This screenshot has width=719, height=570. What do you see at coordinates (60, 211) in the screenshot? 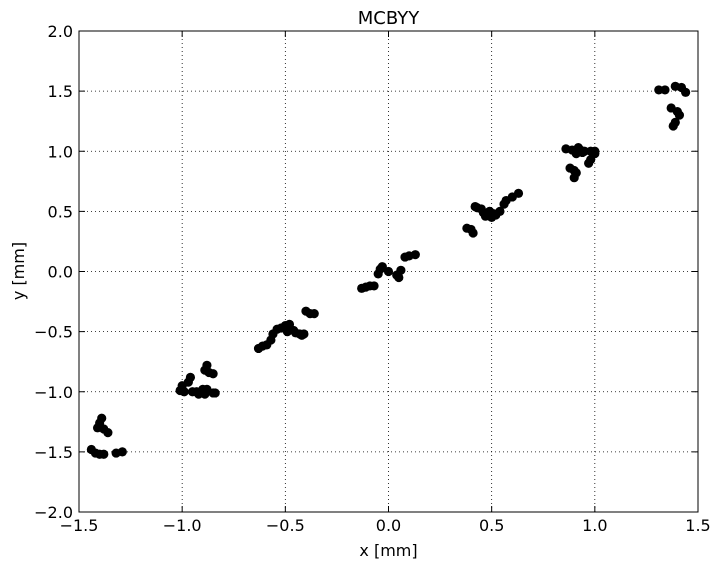
I see `y-tick-label: 0.5` at bounding box center [60, 211].